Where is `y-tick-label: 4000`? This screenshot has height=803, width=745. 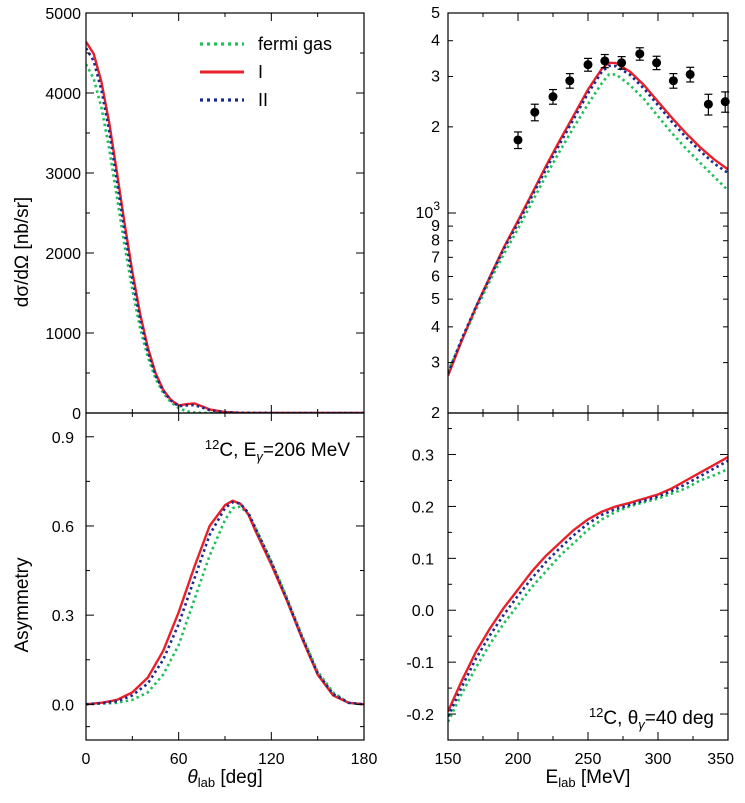 y-tick-label: 4000 is located at coordinates (63, 94).